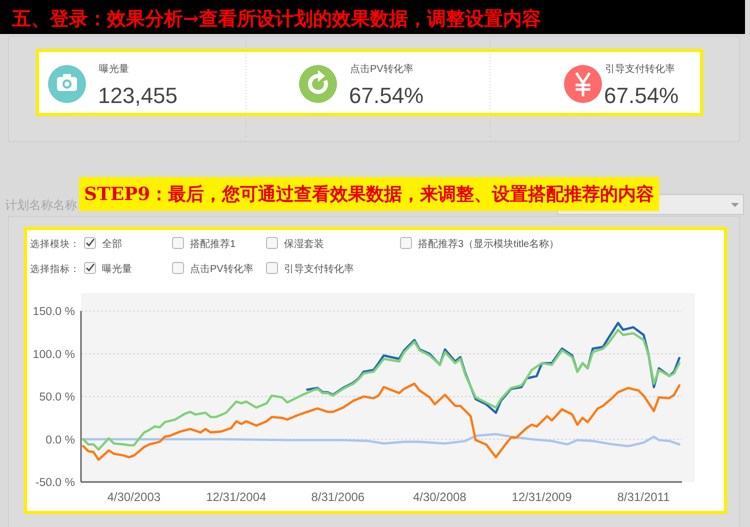 Image resolution: width=750 pixels, height=527 pixels. Describe the element at coordinates (338, 497) in the screenshot. I see `x-tick-label: 8/31/2006` at that location.